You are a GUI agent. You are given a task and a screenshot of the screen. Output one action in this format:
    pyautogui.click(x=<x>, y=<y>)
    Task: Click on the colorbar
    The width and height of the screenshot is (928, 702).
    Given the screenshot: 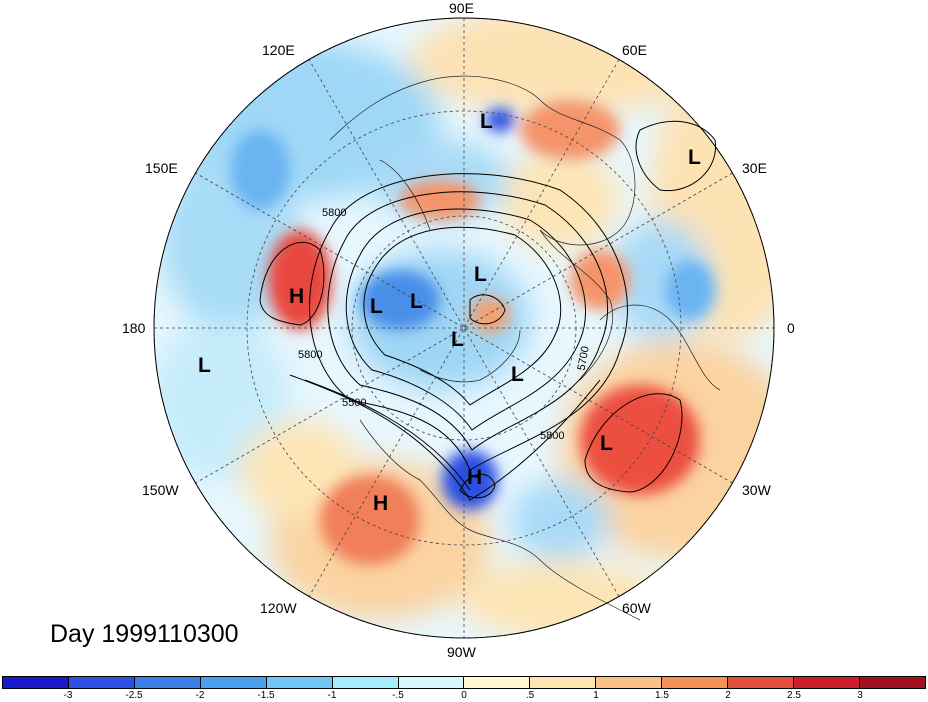 What is the action you would take?
    pyautogui.click(x=464, y=682)
    